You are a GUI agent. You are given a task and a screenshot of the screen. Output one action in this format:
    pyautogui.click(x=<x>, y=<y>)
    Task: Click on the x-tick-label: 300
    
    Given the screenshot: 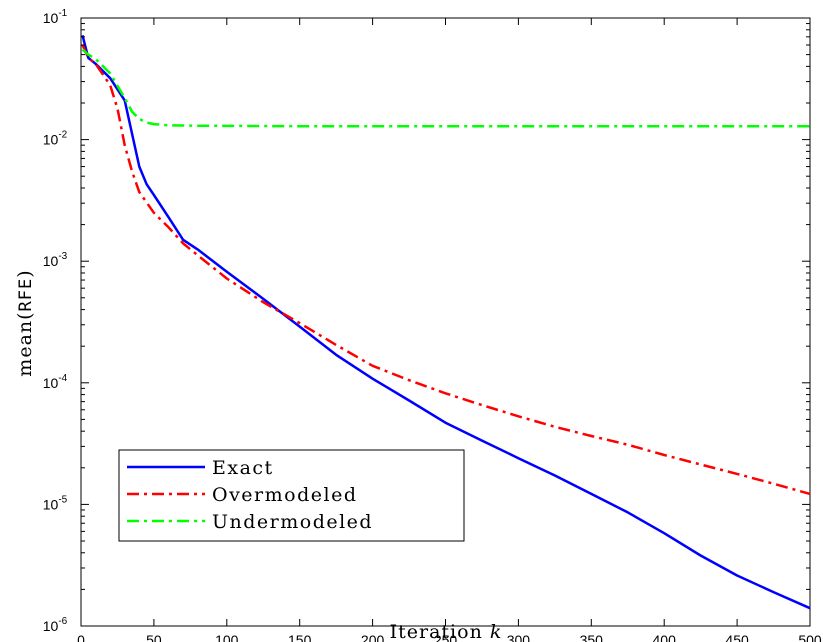 What is the action you would take?
    pyautogui.click(x=519, y=637)
    